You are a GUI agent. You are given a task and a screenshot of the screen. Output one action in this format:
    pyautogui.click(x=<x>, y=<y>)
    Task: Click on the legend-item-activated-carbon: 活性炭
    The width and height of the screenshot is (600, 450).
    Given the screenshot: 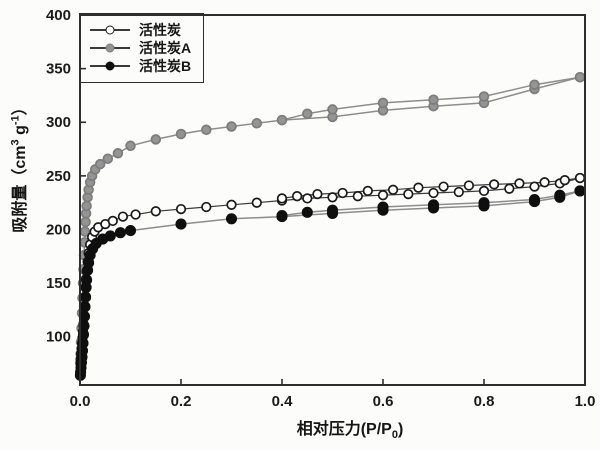 What is the action you would take?
    pyautogui.click(x=146, y=30)
    